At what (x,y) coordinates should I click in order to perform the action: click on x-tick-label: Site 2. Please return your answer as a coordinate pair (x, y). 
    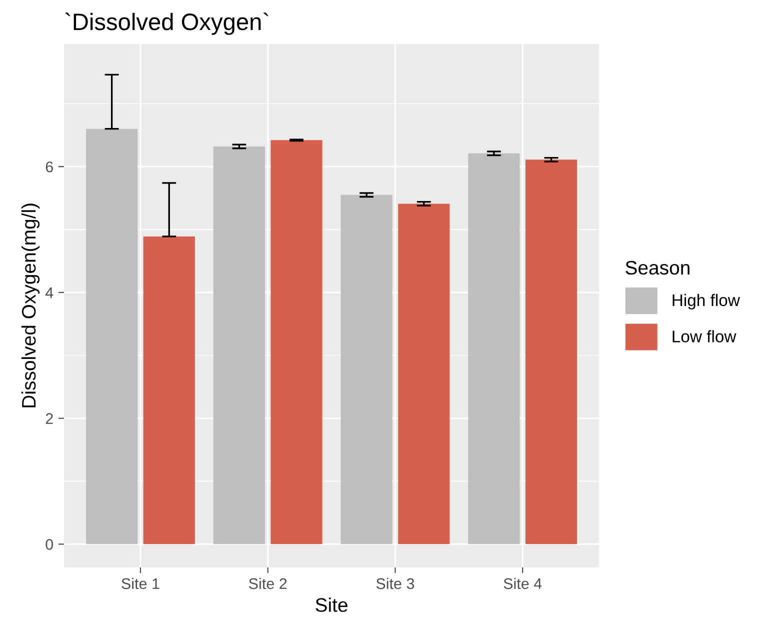
    Looking at the image, I should click on (268, 584).